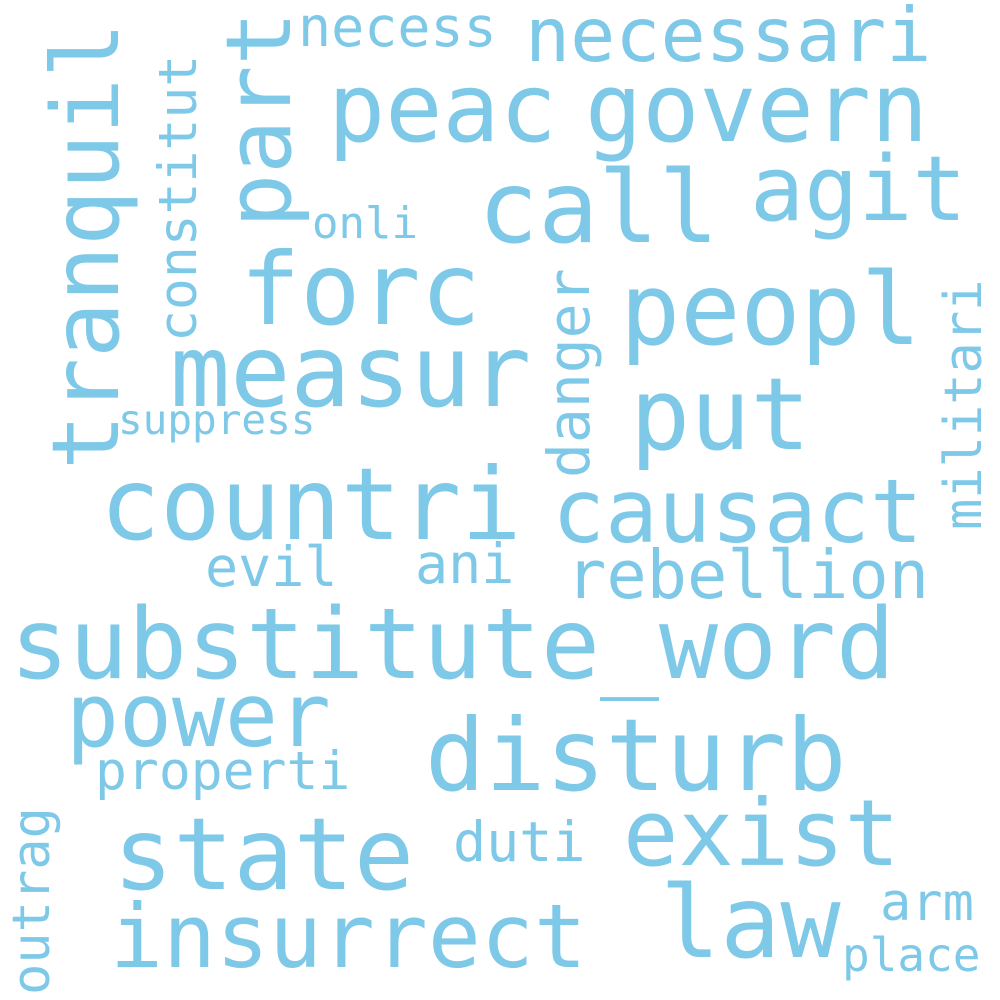 Image resolution: width=1000 pixels, height=1000 pixels. Describe the element at coordinates (911, 955) in the screenshot. I see `word-place: place` at that location.